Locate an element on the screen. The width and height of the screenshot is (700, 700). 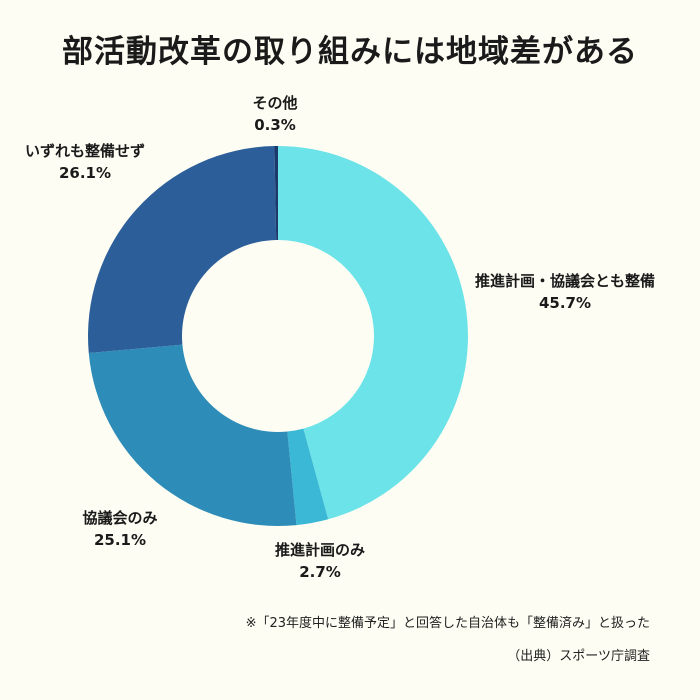
slice-plan-only is located at coordinates (308, 477).